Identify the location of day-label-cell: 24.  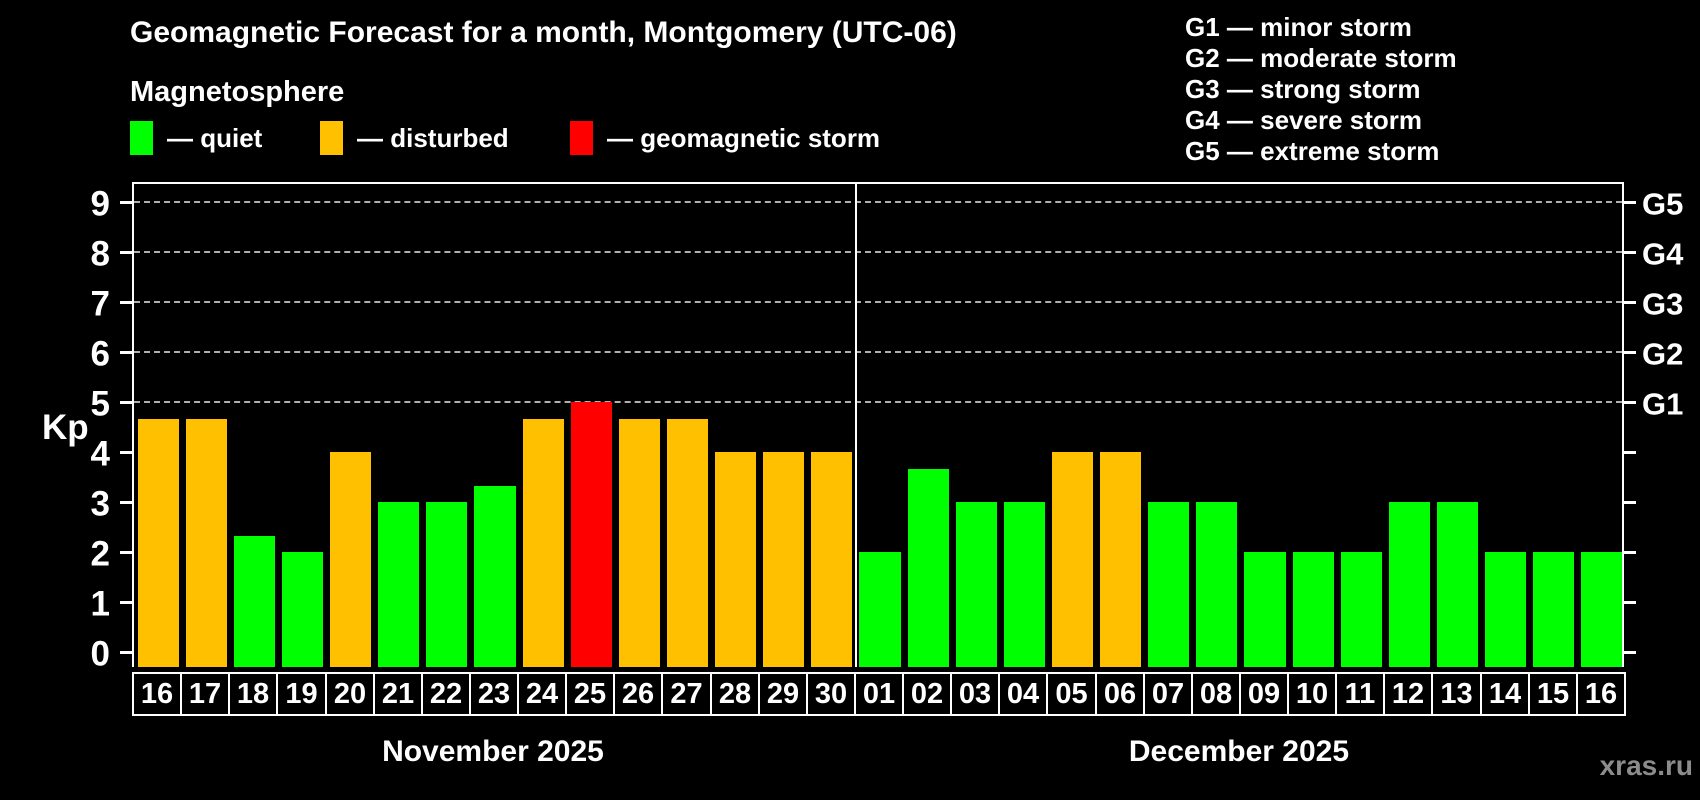
(542, 694).